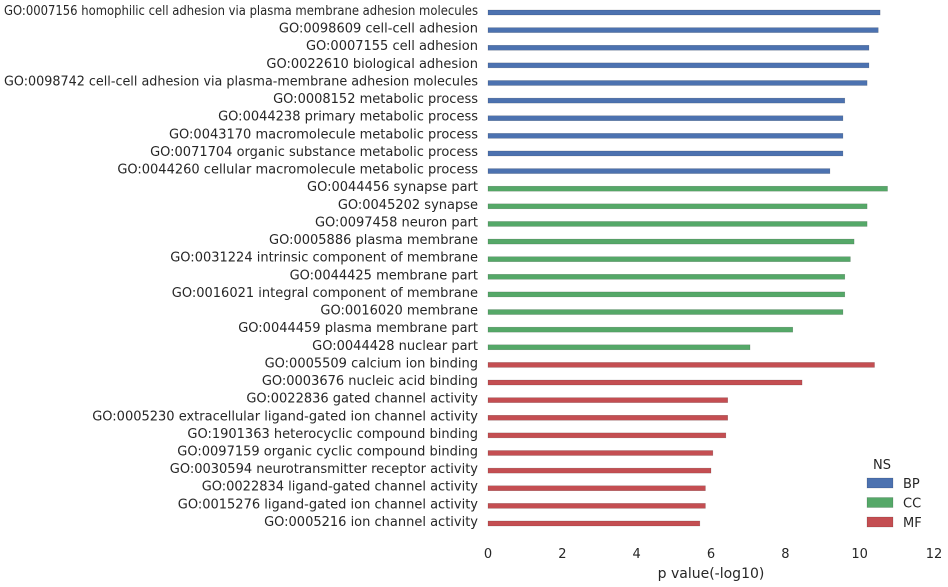 The height and width of the screenshot is (587, 948). I want to click on legend-swatch-cc, so click(880, 502).